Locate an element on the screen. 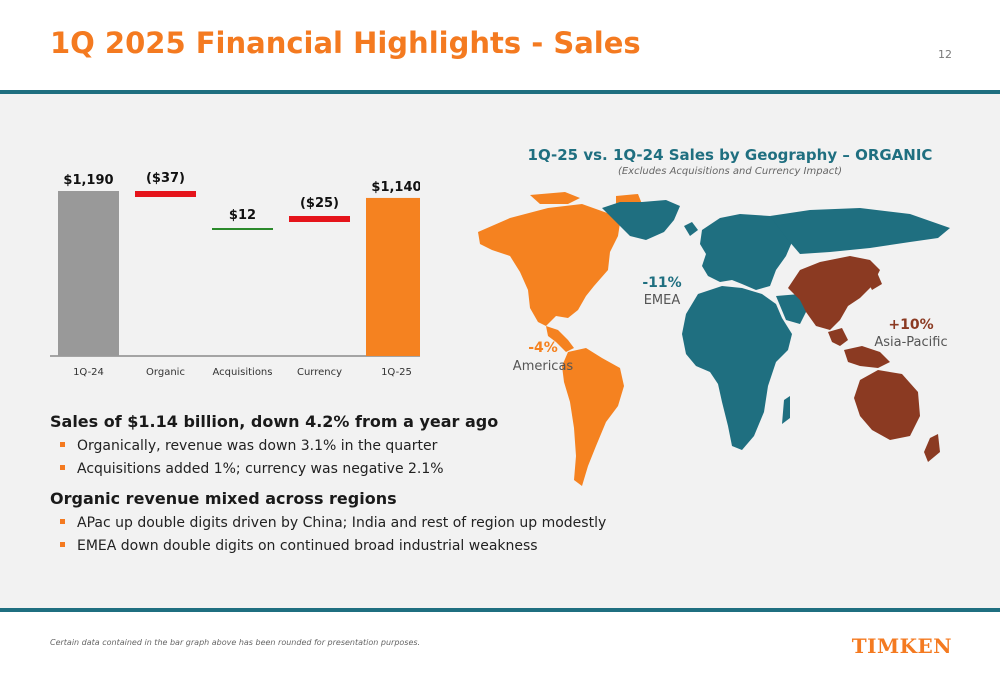 The image size is (1000, 685). americas-pct: -4% is located at coordinates (543, 348).